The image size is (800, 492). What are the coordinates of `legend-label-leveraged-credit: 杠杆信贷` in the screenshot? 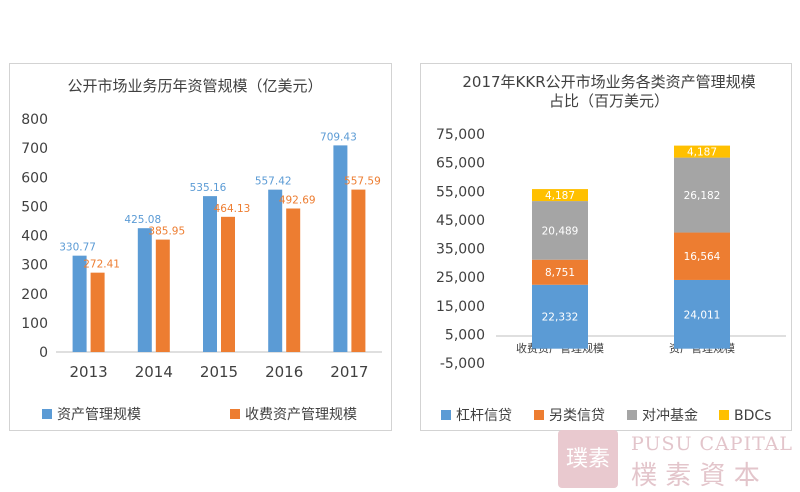 It's located at (484, 416).